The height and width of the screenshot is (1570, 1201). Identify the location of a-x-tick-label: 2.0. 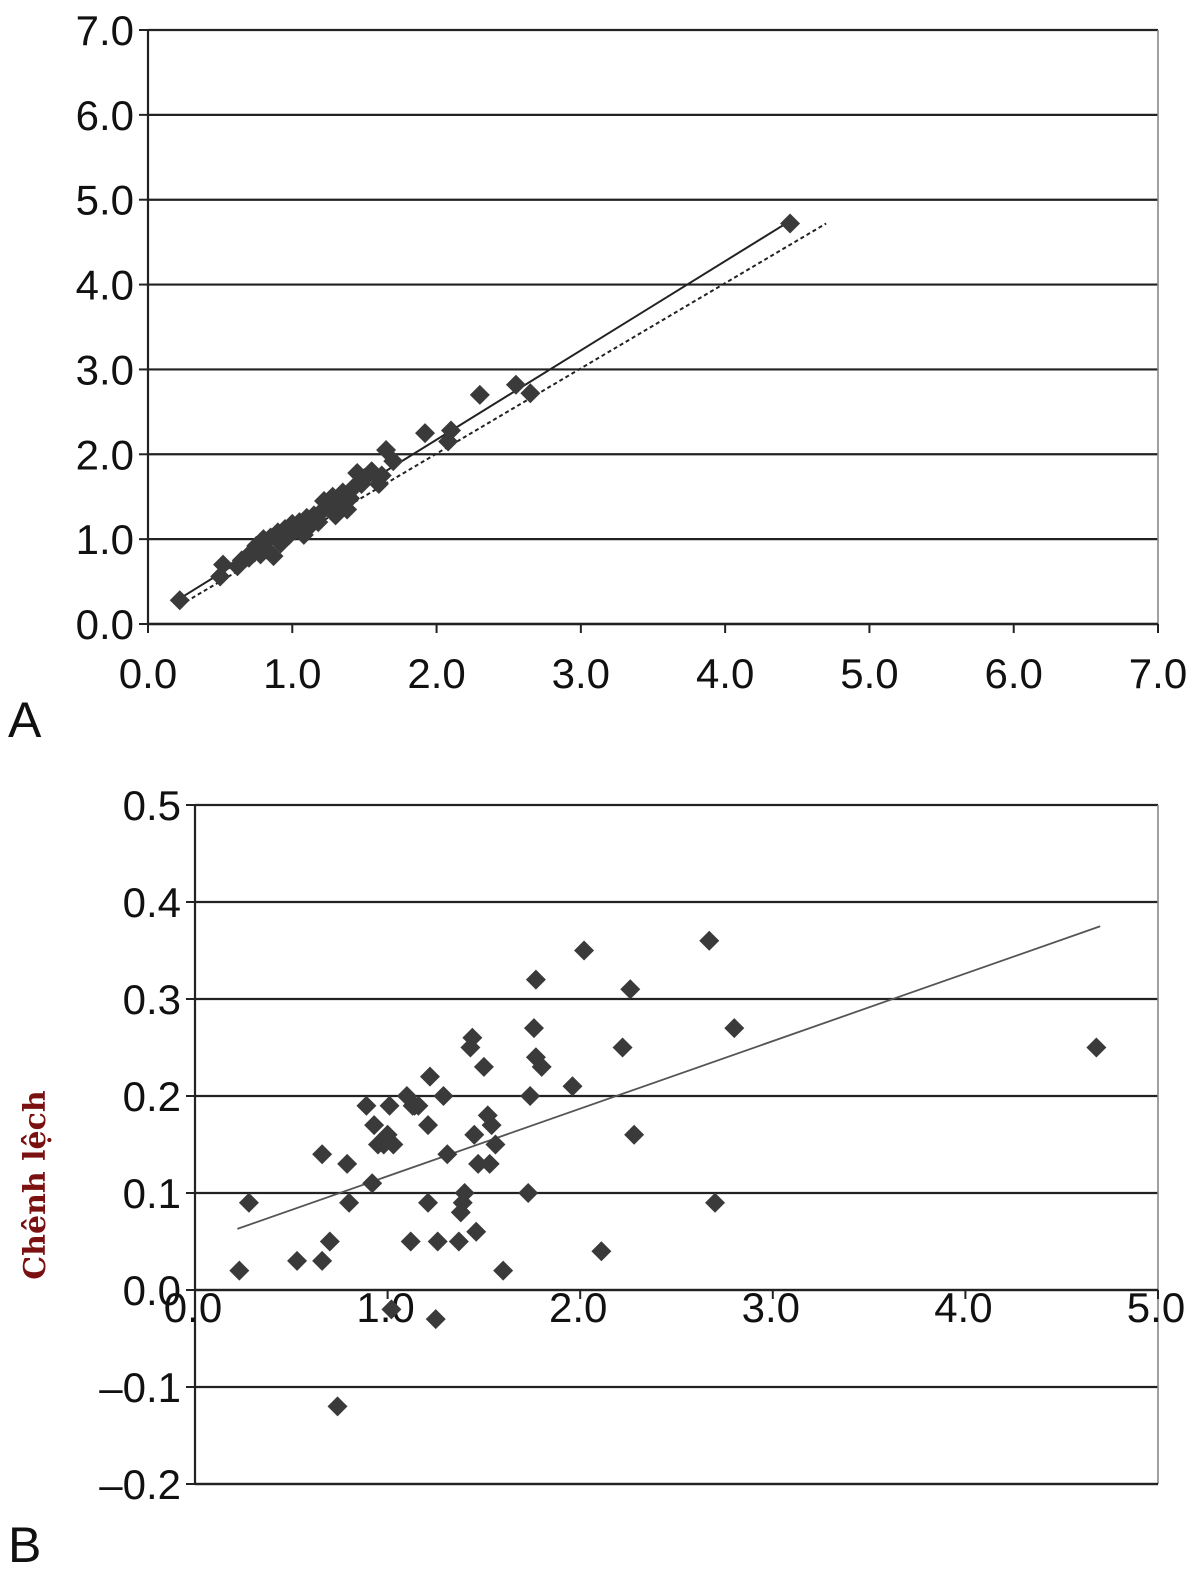
(436, 673).